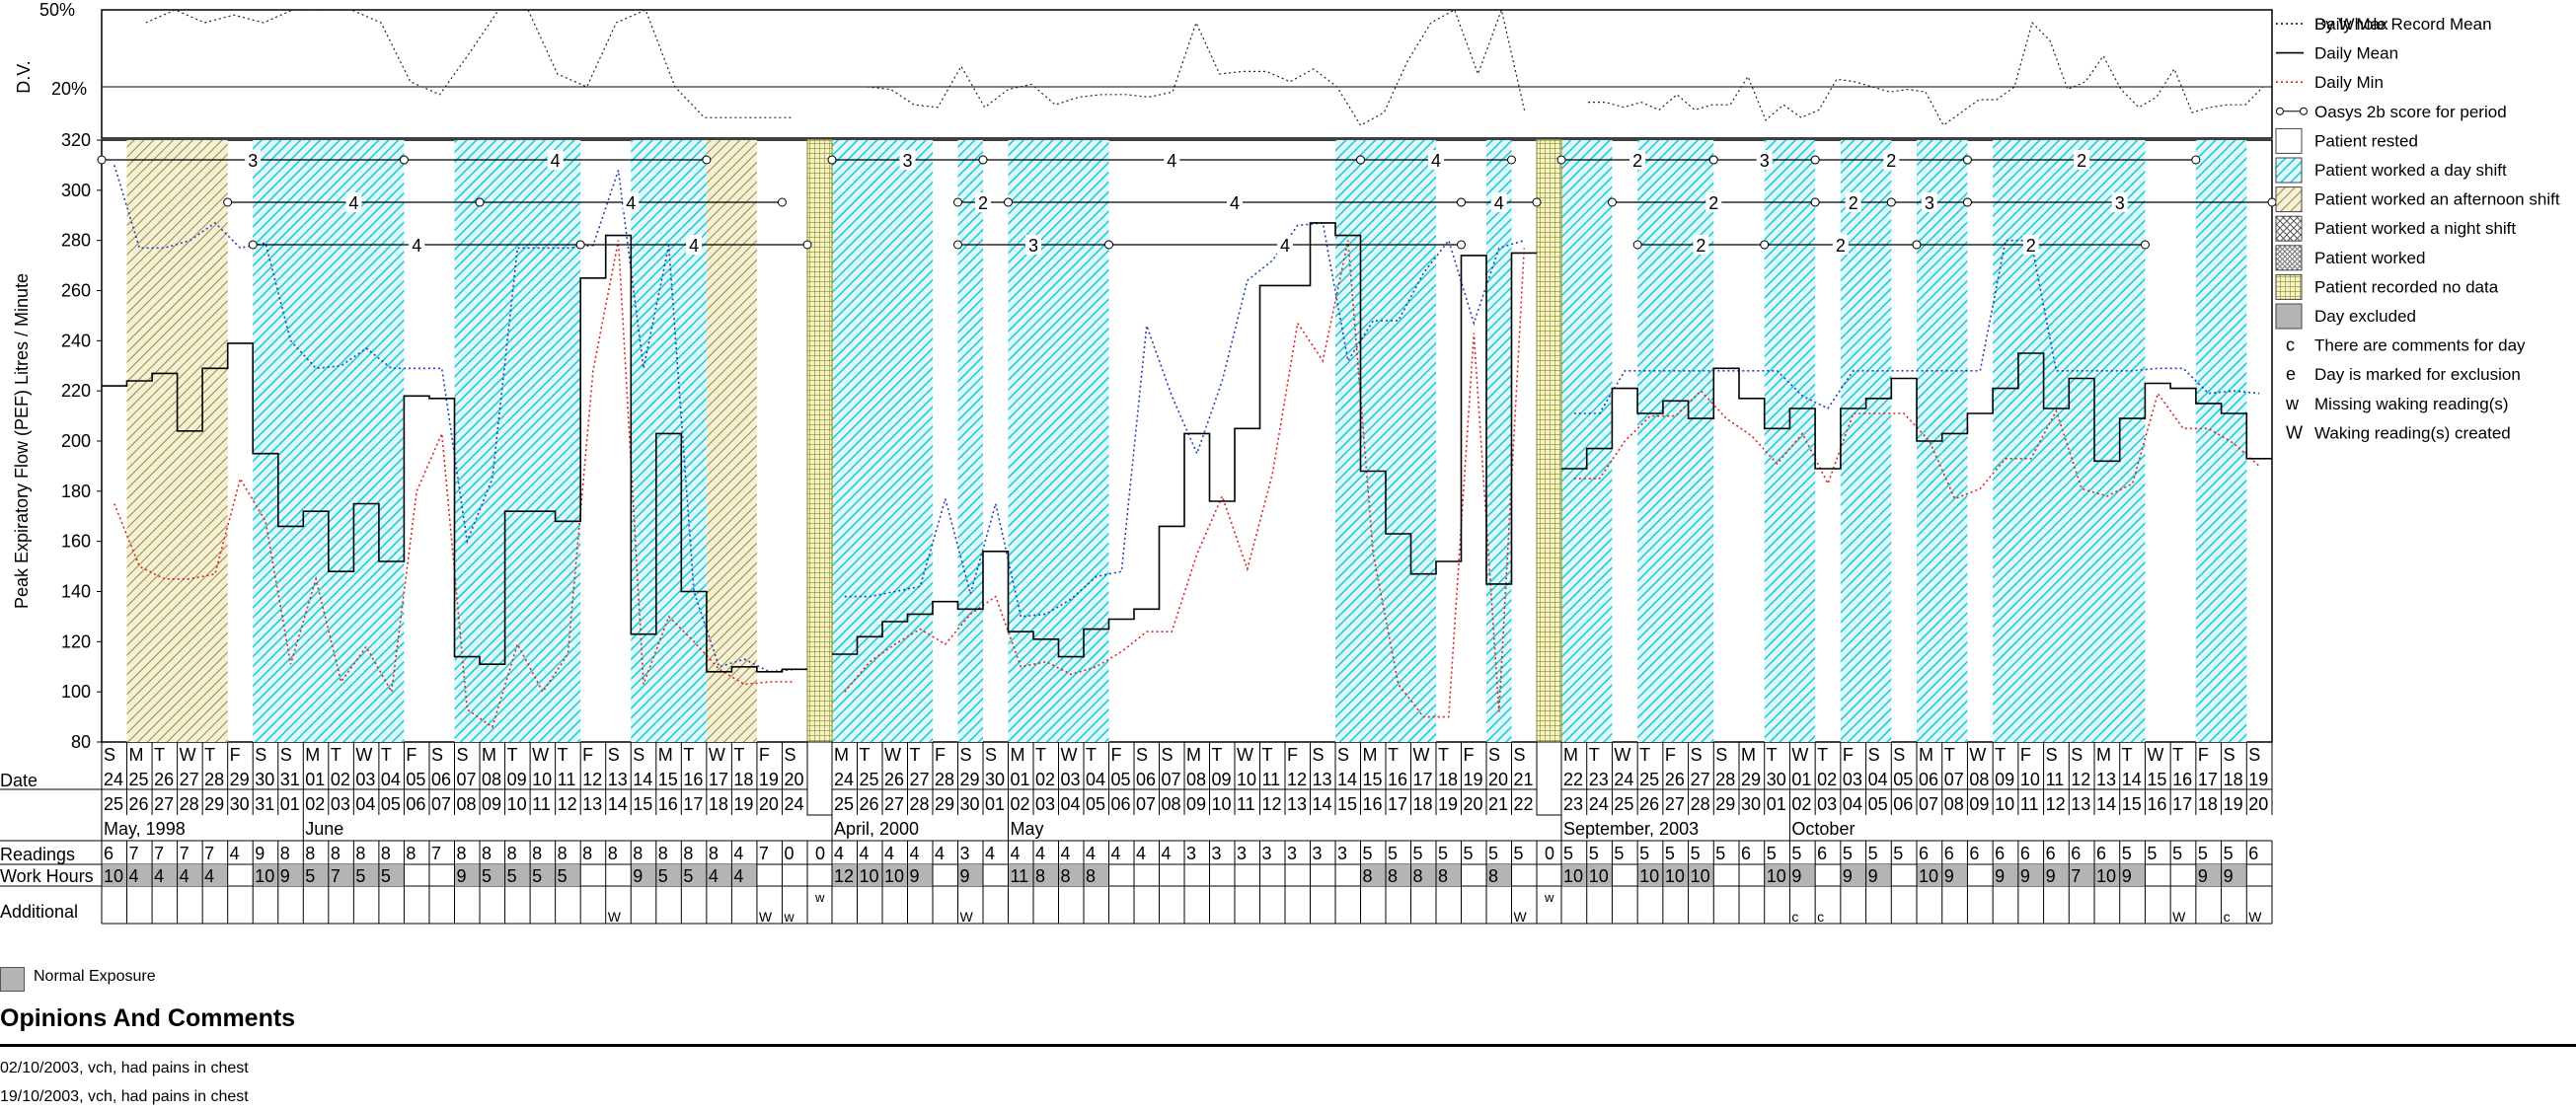 This screenshot has width=2576, height=1113. Describe the element at coordinates (1245, 755) in the screenshot. I see `day-letter: W` at that location.